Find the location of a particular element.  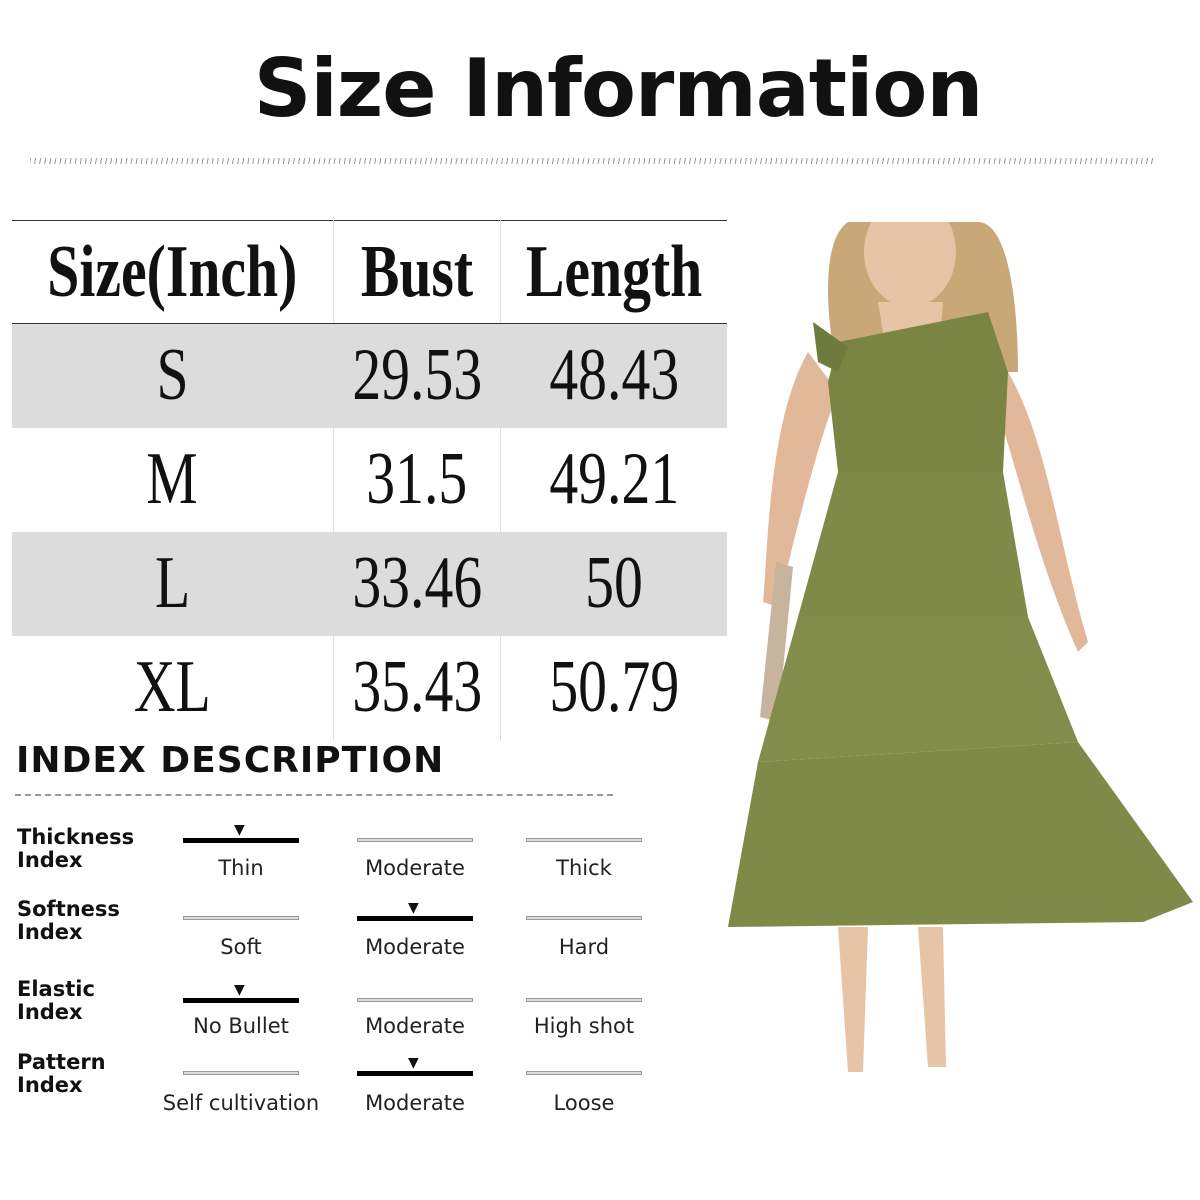

label-word: Elastic is located at coordinates (56, 989).